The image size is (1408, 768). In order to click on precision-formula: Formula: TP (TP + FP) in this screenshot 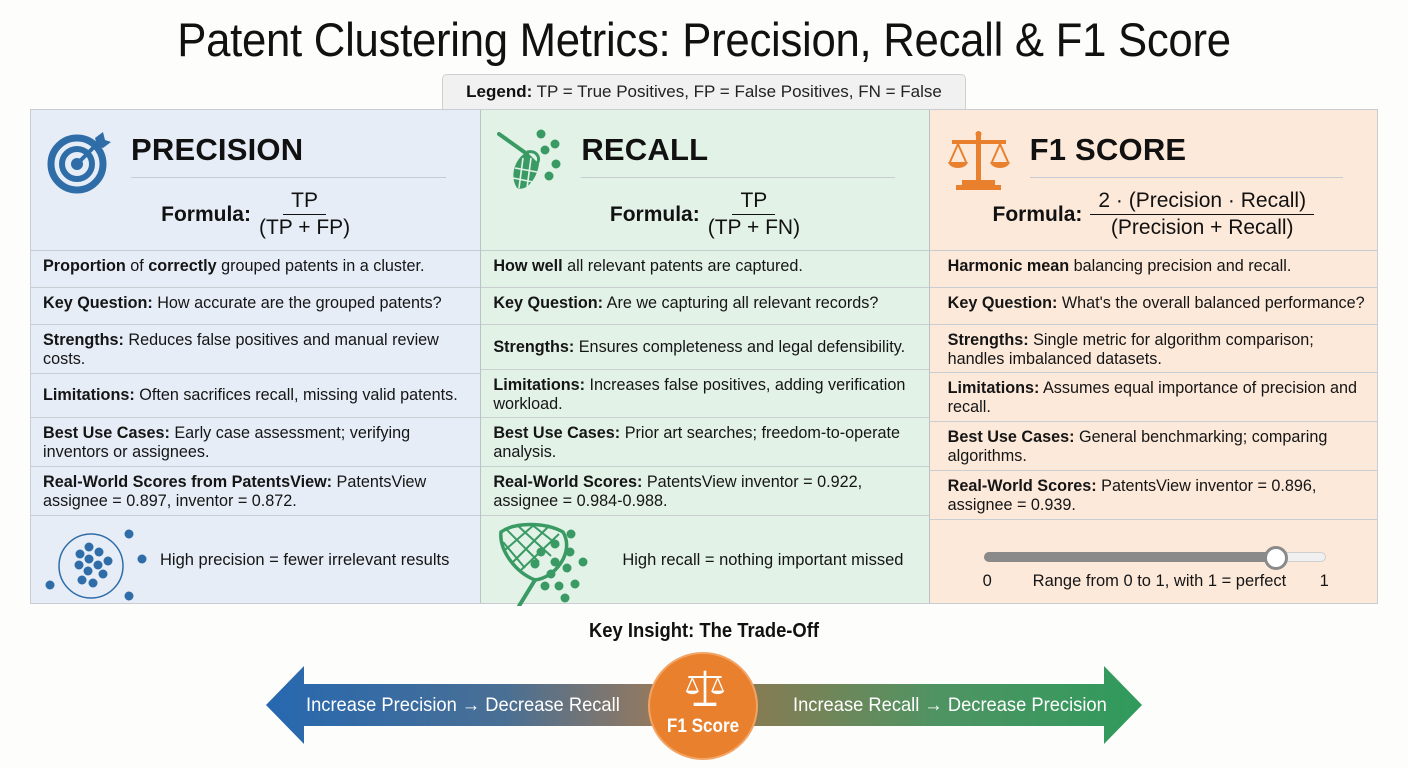, I will do `click(255, 214)`.